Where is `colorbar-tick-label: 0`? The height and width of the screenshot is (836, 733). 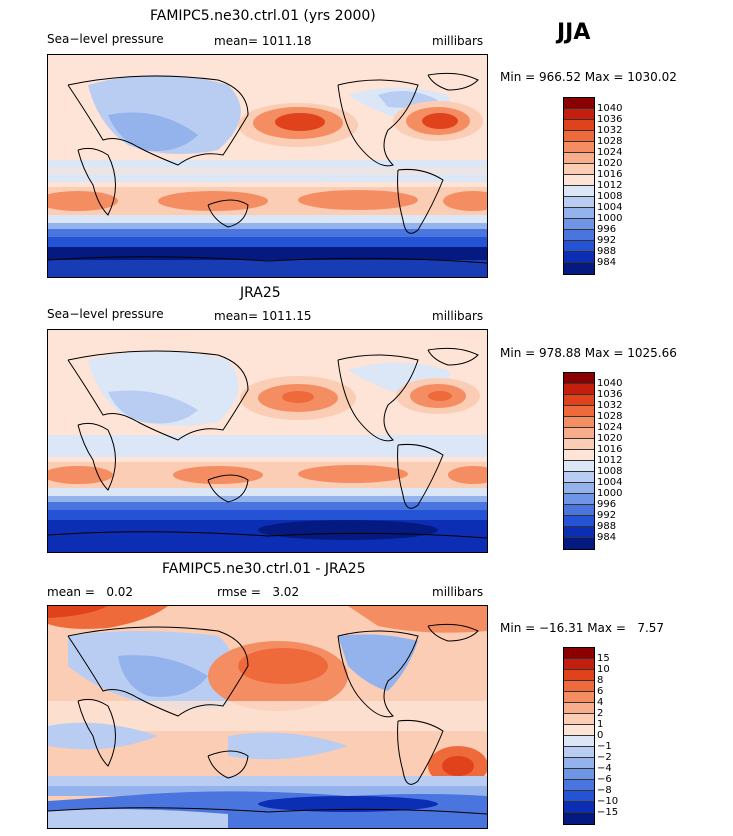 colorbar-tick-label: 0 is located at coordinates (600, 735).